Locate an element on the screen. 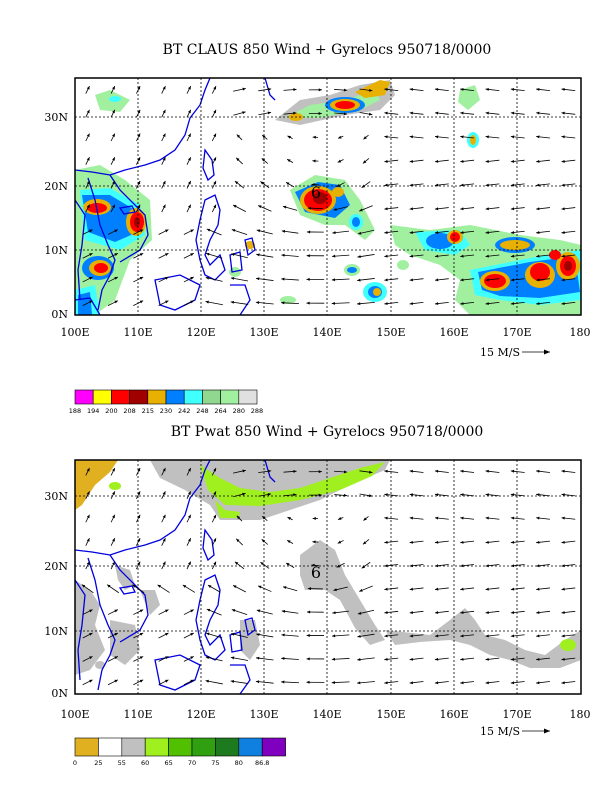 This screenshot has height=792, width=612. colorbar-label: 264 is located at coordinates (220, 411).